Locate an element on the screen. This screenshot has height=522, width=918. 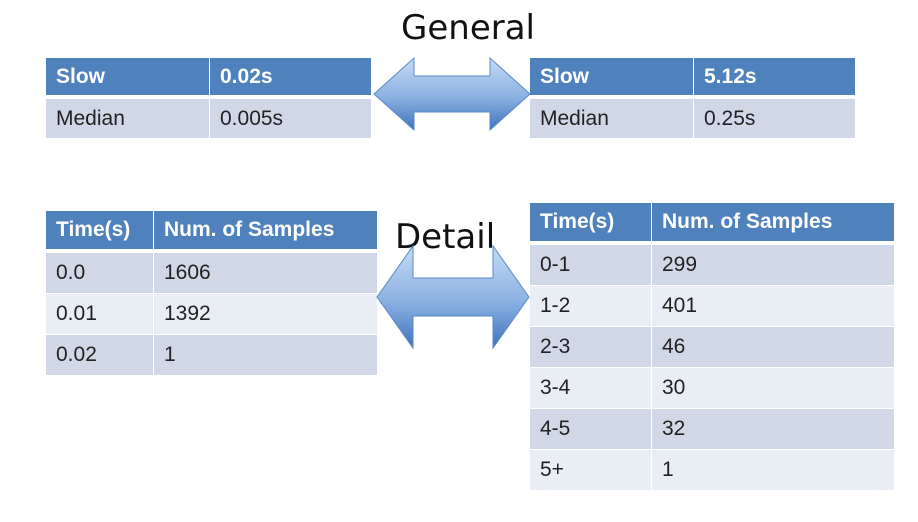
table-cell: 299 is located at coordinates (772, 264).